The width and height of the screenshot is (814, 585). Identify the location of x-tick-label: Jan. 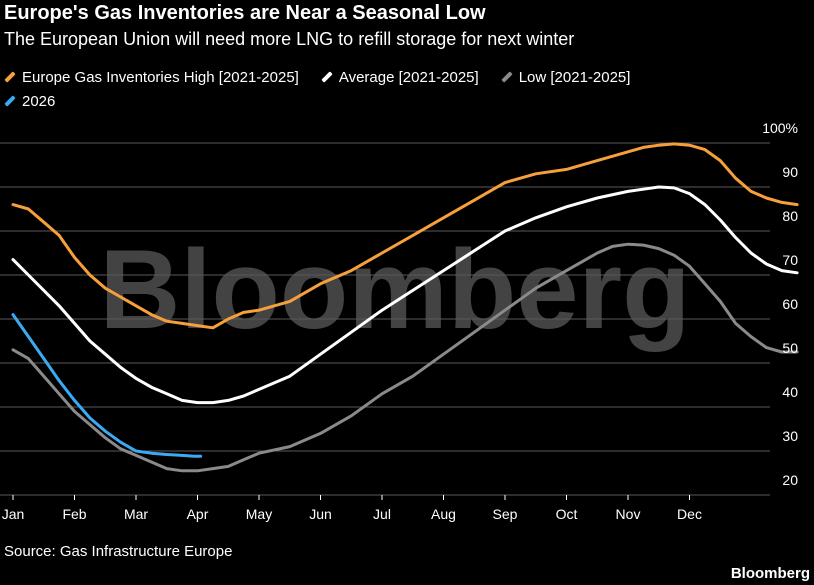
(13, 514).